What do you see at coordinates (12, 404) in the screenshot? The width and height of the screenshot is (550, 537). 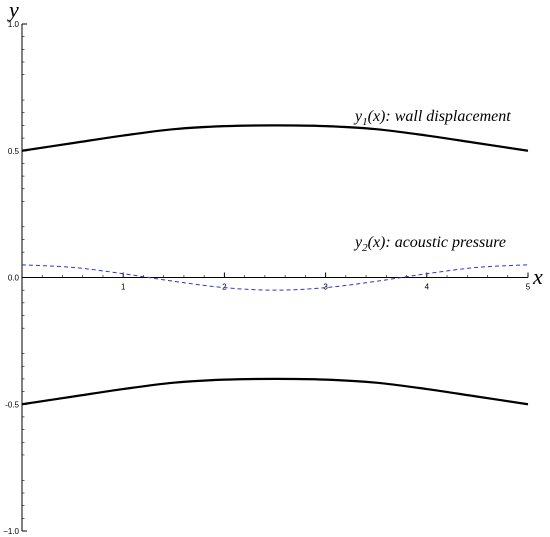 I see `y-tick-label: -0.5` at bounding box center [12, 404].